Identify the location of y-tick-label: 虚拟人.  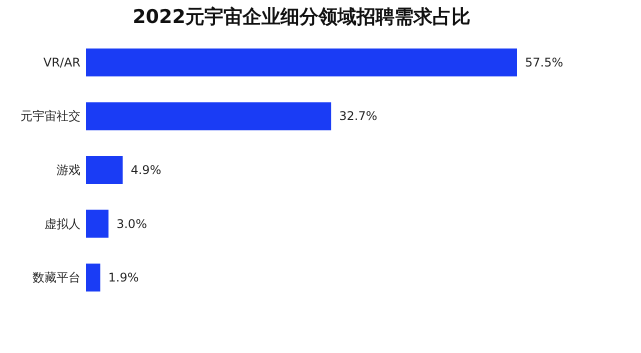
(62, 223).